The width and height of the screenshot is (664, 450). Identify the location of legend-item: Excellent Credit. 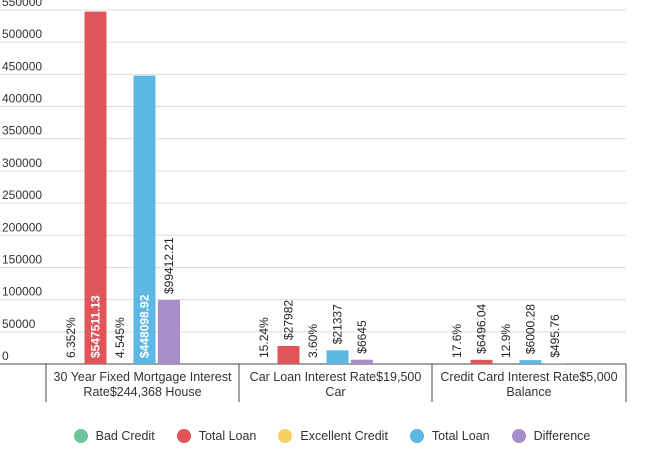
(333, 436).